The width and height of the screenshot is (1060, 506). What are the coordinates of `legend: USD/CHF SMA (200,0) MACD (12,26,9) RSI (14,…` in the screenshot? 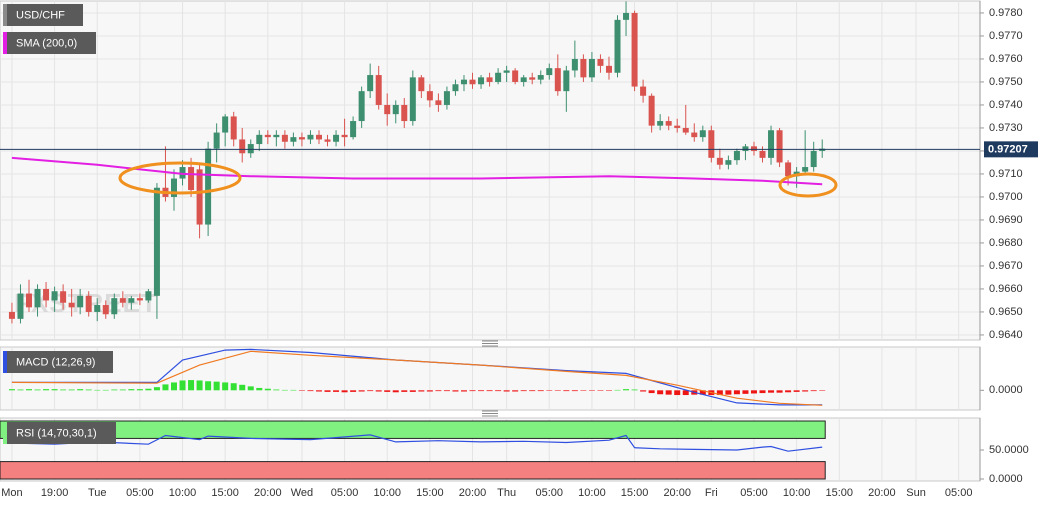 It's located at (59, 224).